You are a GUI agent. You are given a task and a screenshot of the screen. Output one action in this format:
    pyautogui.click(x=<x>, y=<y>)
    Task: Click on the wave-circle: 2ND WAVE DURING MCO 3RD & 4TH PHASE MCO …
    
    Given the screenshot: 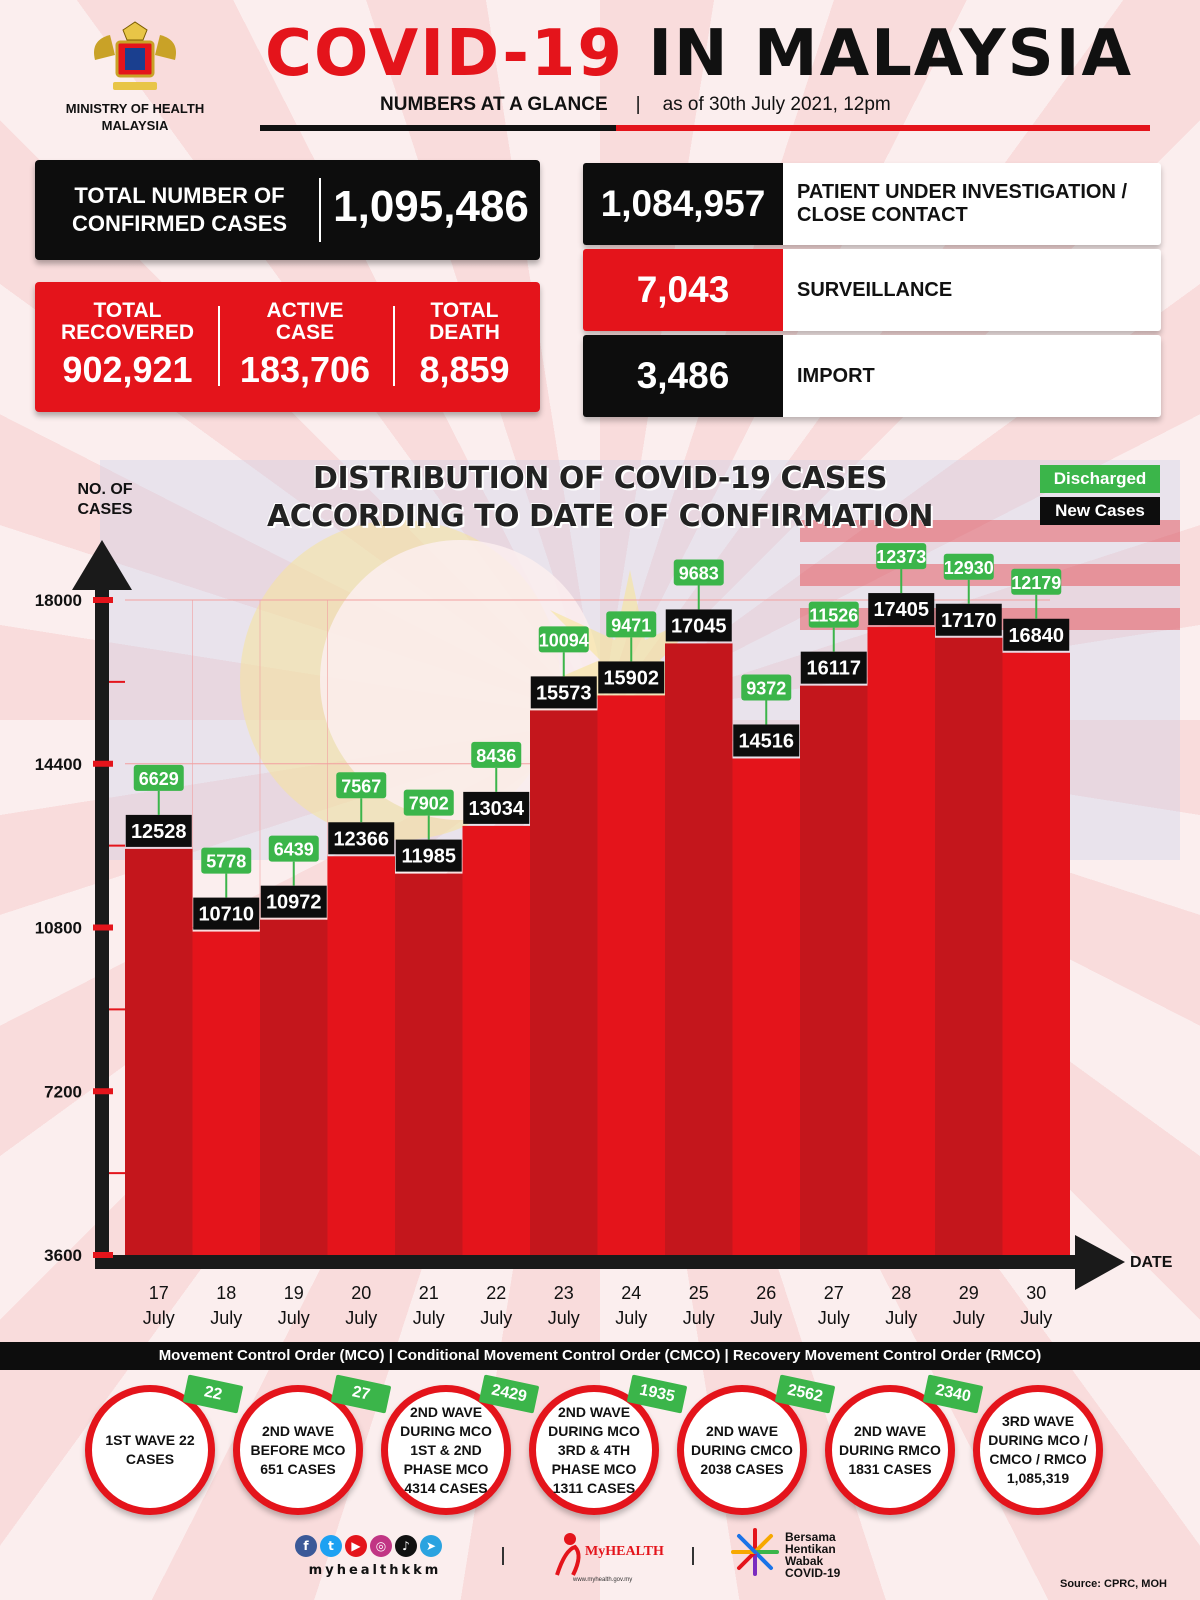 What is the action you would take?
    pyautogui.click(x=594, y=1450)
    